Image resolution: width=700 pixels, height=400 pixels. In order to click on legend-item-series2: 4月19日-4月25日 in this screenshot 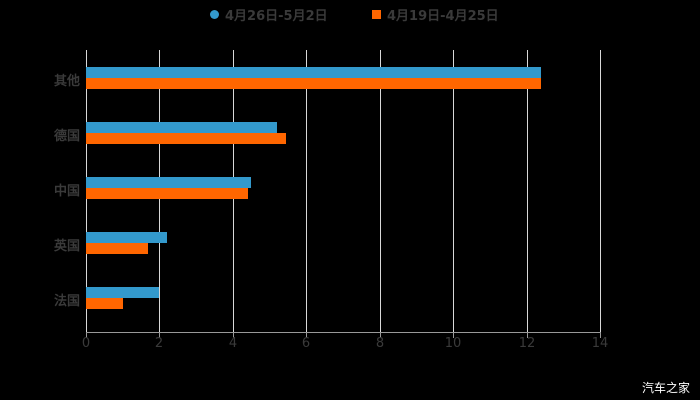, I will do `click(435, 14)`.